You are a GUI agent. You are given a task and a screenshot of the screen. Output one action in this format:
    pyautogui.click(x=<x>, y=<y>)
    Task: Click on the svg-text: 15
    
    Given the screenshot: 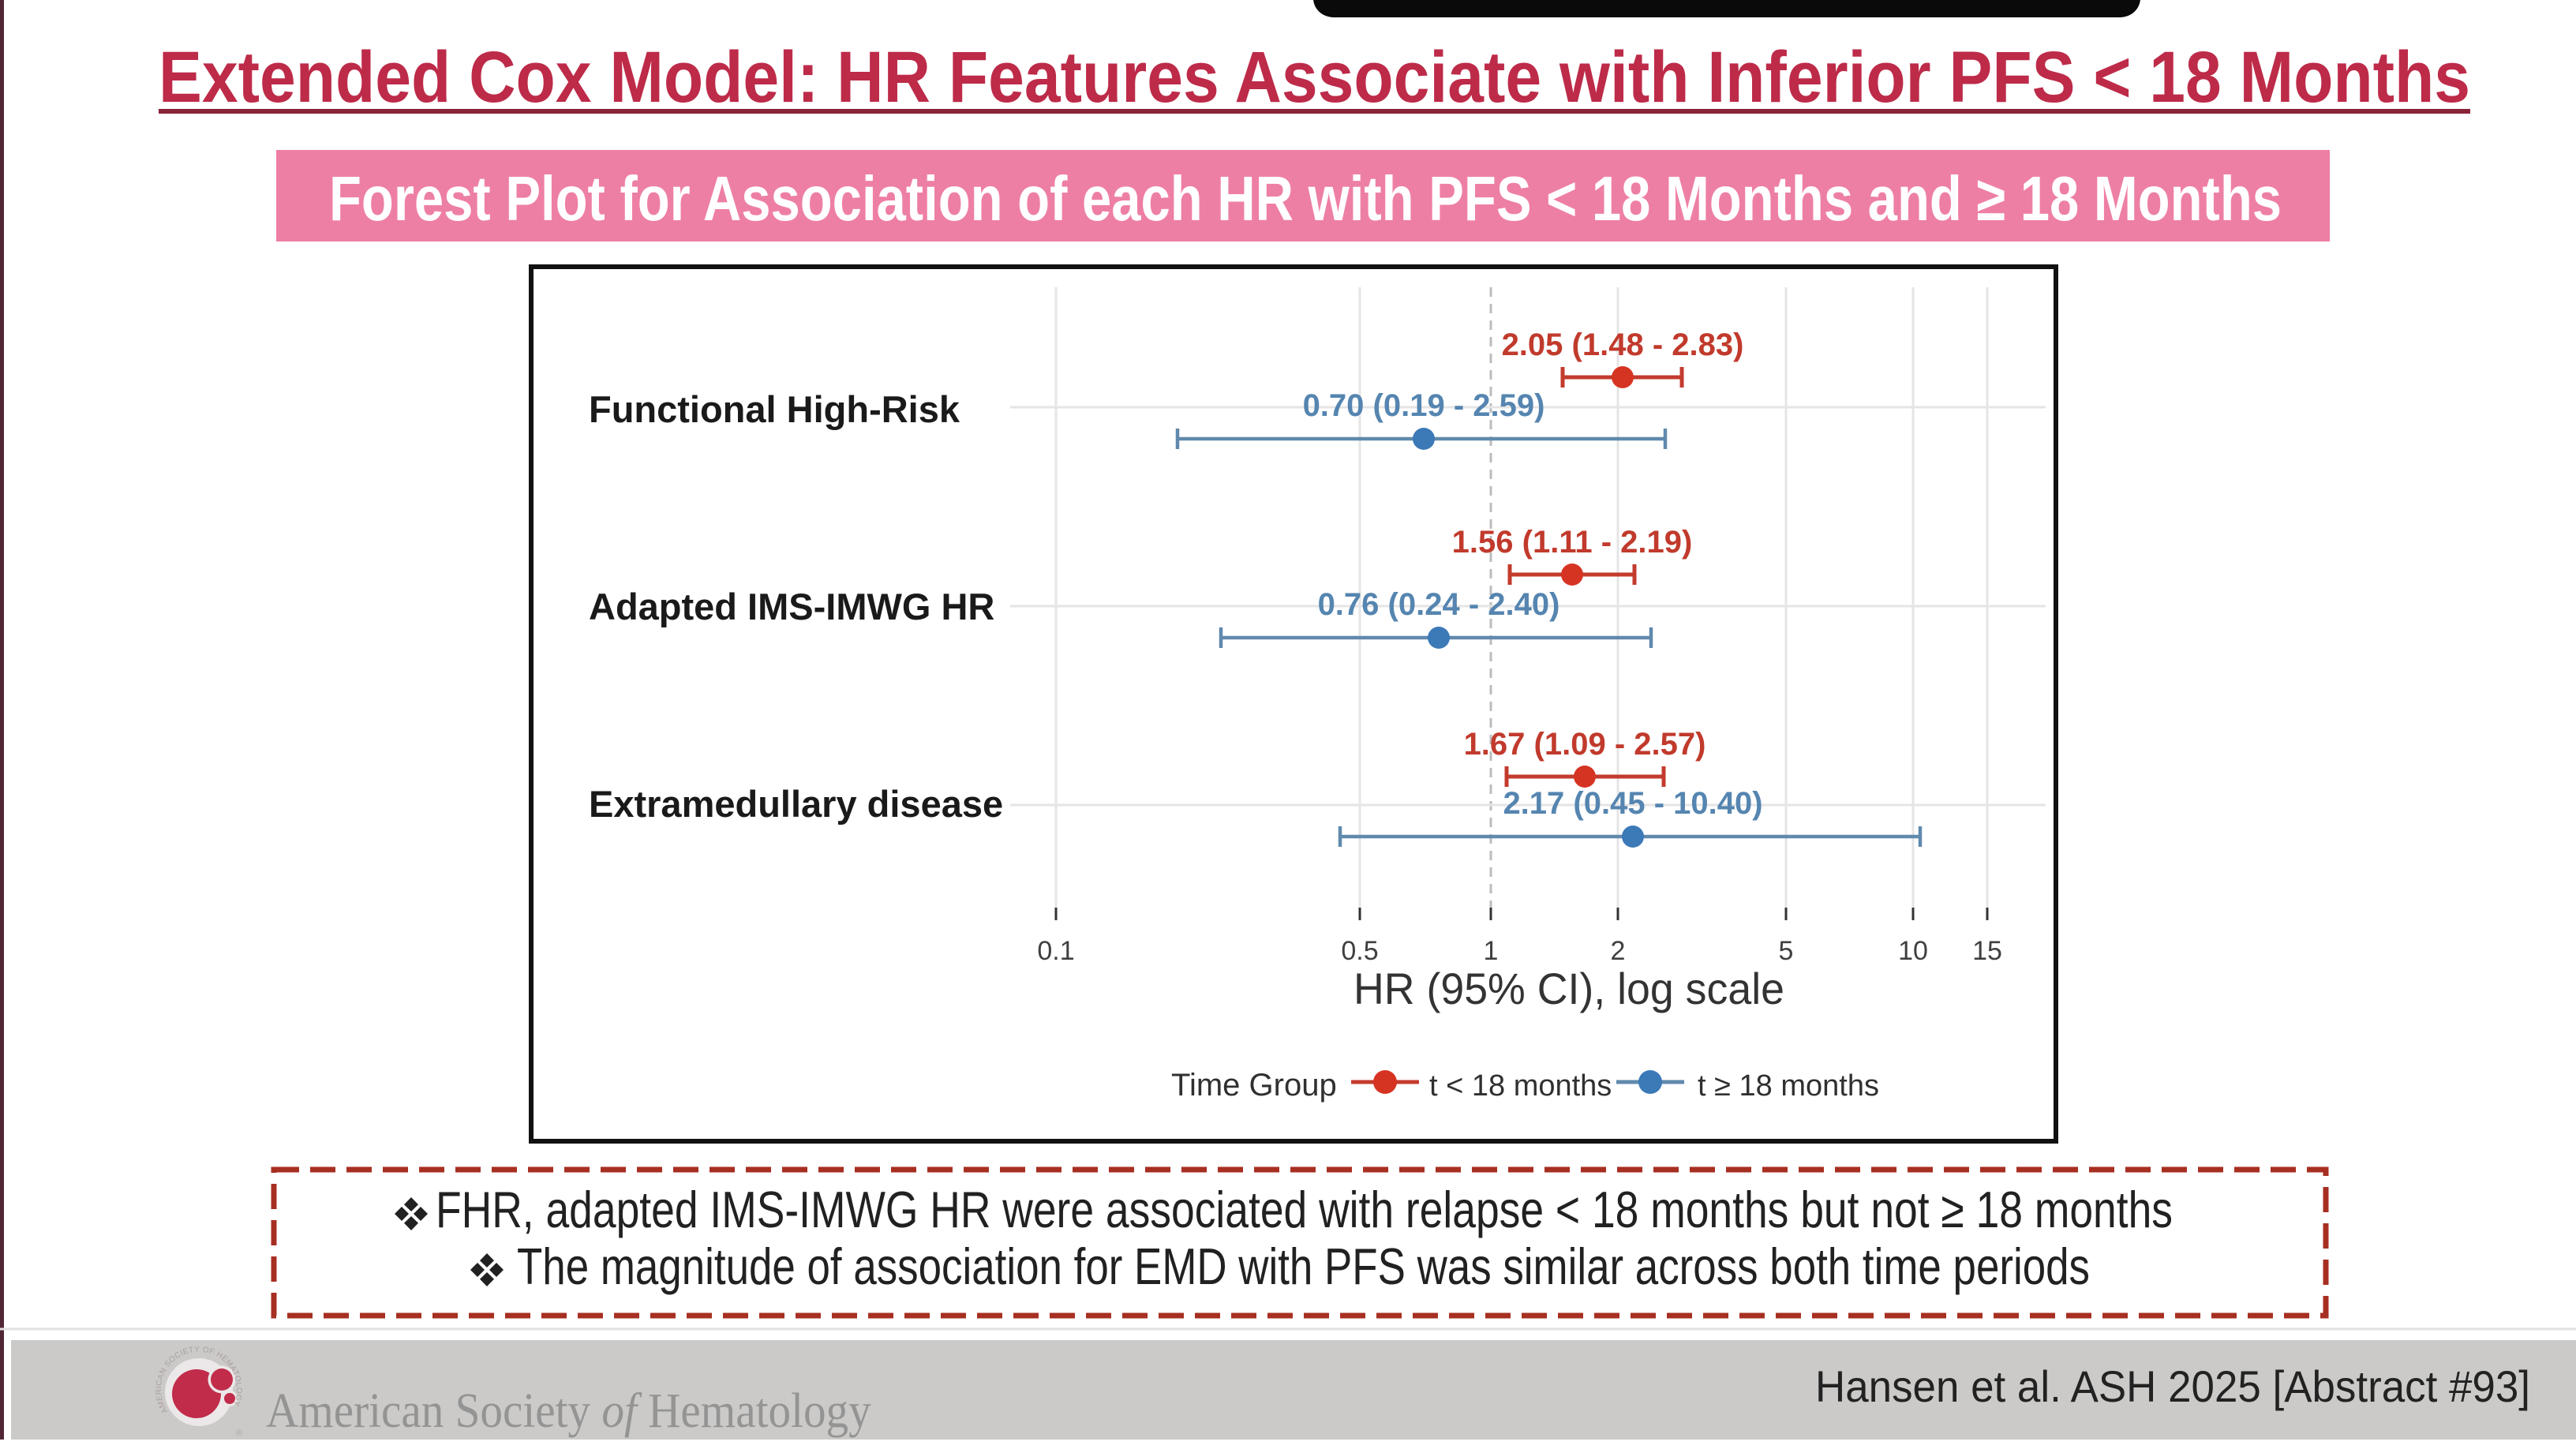 What is the action you would take?
    pyautogui.click(x=1987, y=951)
    